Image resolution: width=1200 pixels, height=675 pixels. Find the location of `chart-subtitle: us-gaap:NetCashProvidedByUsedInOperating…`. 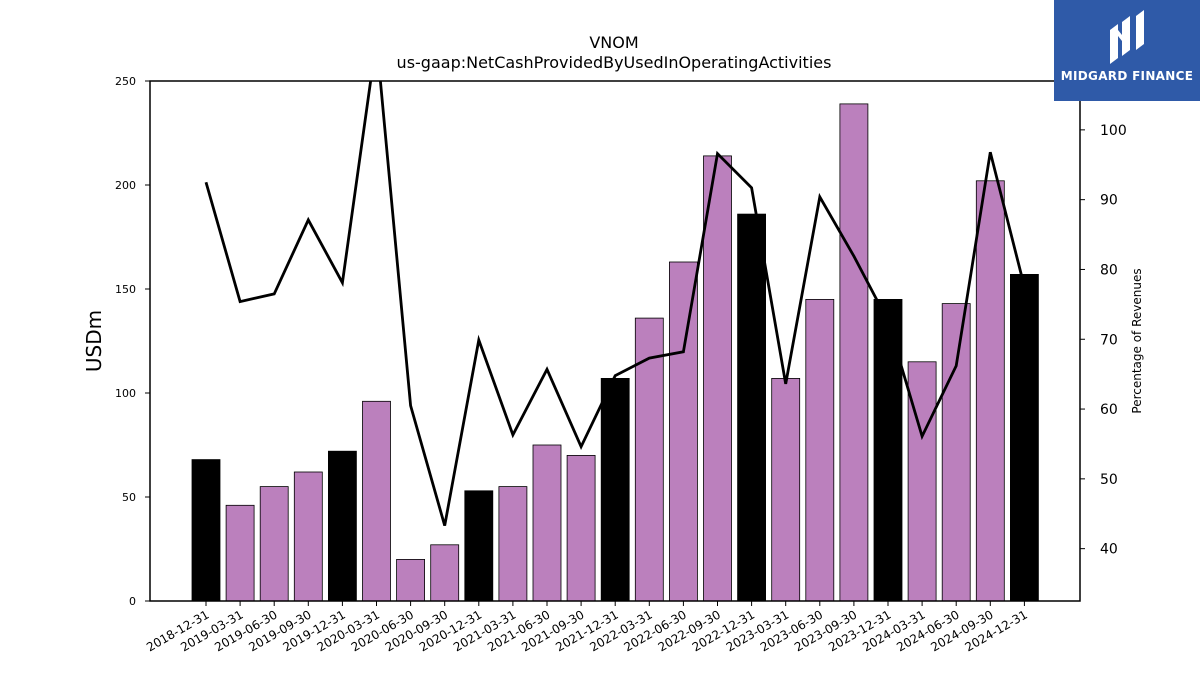

chart-subtitle: us-gaap:NetCashProvidedByUsedInOperating… is located at coordinates (614, 62).